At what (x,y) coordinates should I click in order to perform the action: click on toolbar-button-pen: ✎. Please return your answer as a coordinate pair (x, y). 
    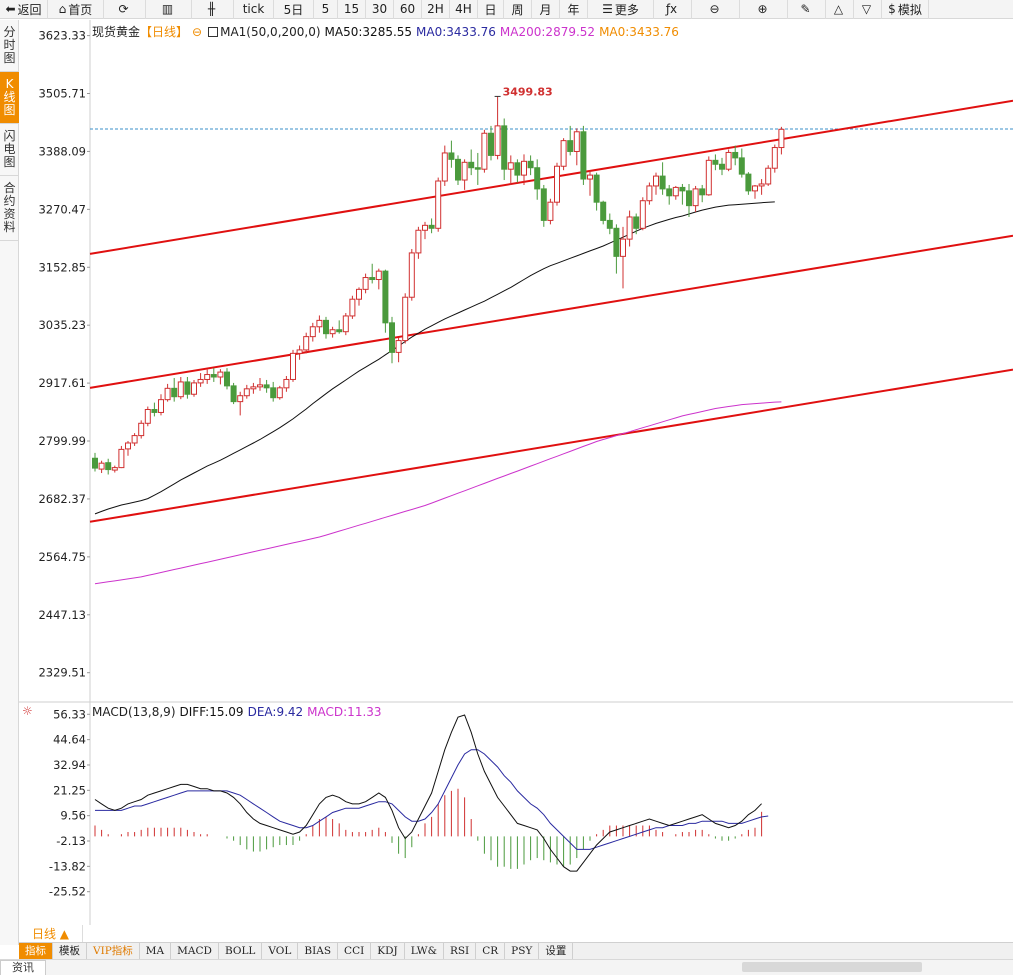
    Looking at the image, I should click on (807, 9).